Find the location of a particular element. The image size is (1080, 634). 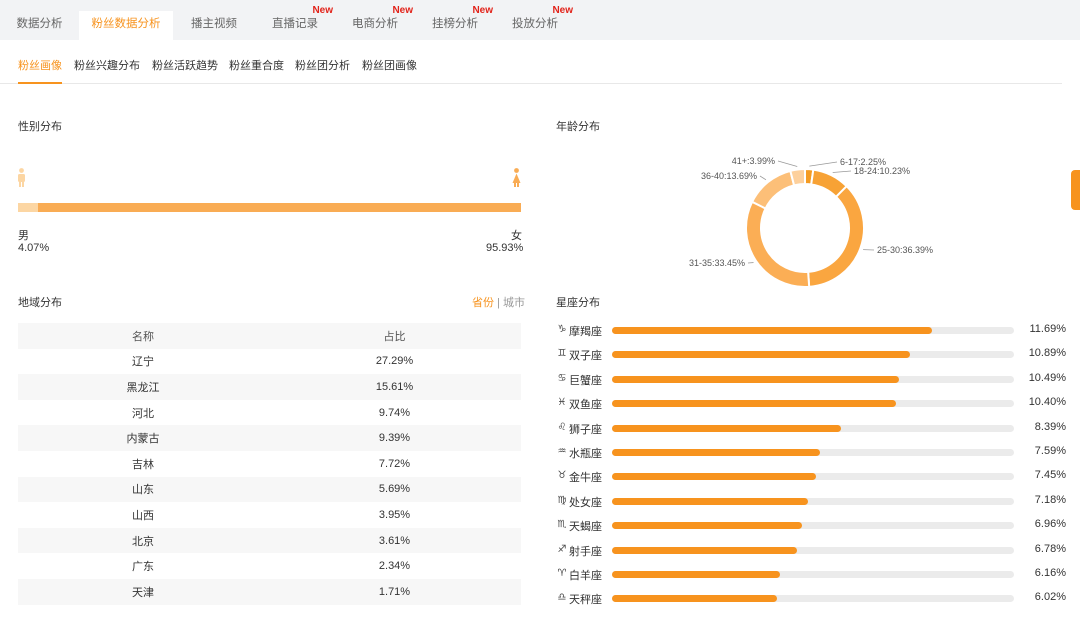

table-row: 吉林 7.72% is located at coordinates (271, 464).